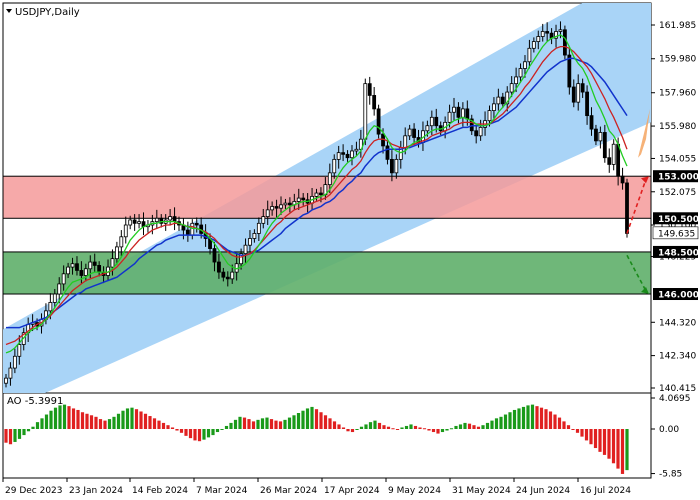 The width and height of the screenshot is (700, 500). Describe the element at coordinates (677, 26) in the screenshot. I see `y-tick-label: 161.985` at that location.